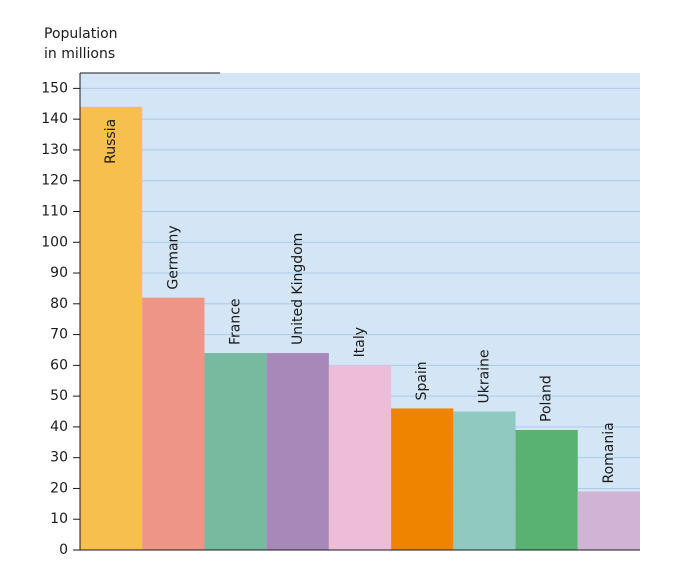  I want to click on category-label: Germany, so click(173, 257).